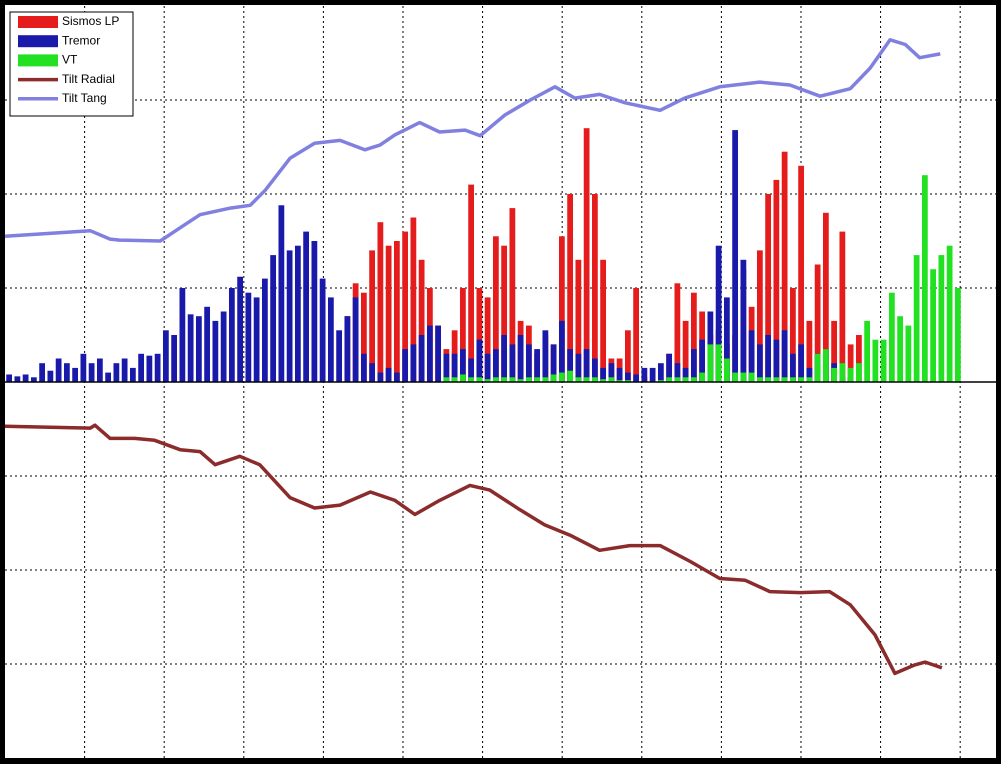  I want to click on legend-label: Tremor, so click(81, 40).